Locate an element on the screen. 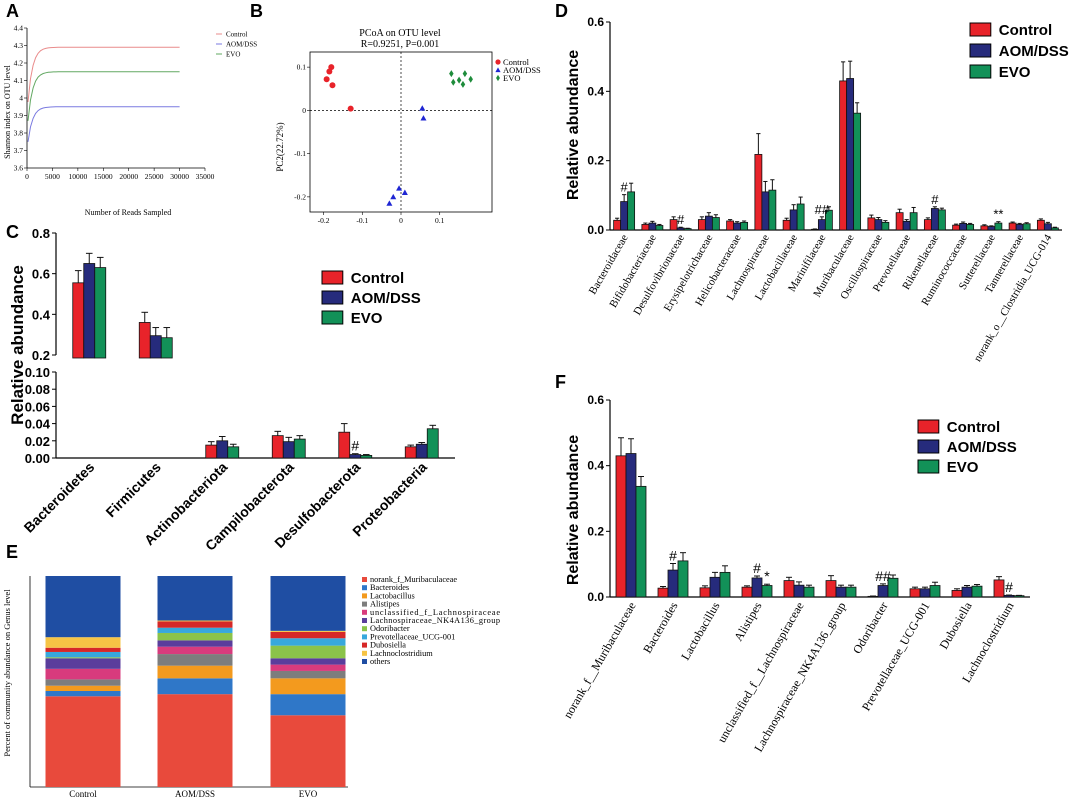  panel-a-y-tick-label-2: 3.8 is located at coordinates (19, 133).